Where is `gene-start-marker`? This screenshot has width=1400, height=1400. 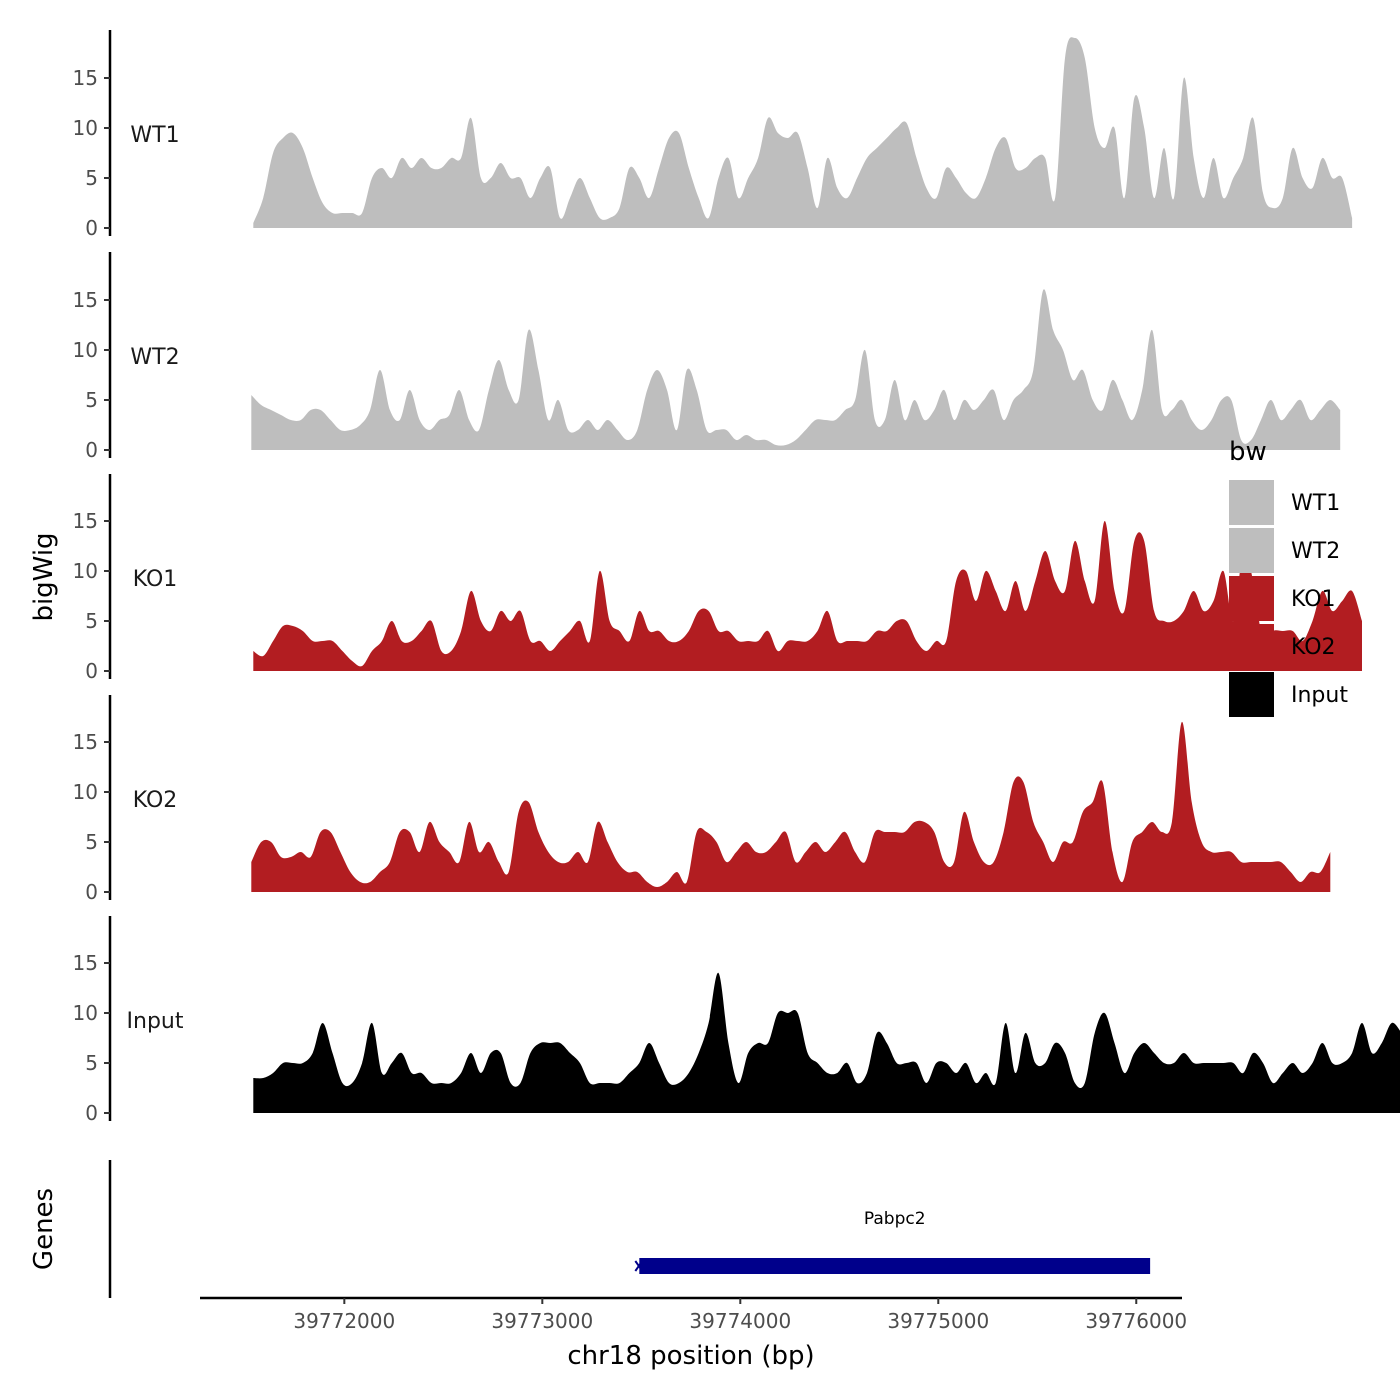
gene-start-marker is located at coordinates (639, 1266).